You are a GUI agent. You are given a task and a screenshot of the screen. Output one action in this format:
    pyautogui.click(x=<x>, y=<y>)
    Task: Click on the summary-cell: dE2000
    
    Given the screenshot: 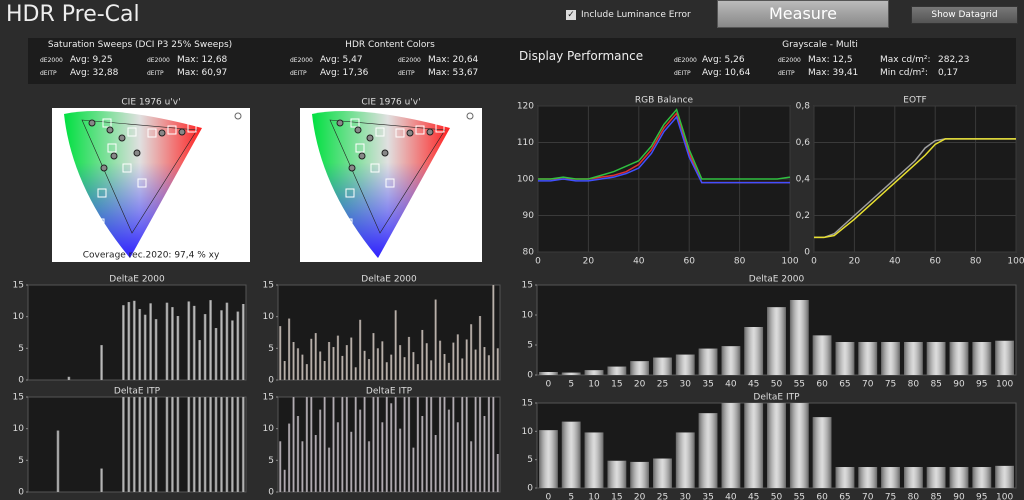 What is the action you would take?
    pyautogui.click(x=409, y=60)
    